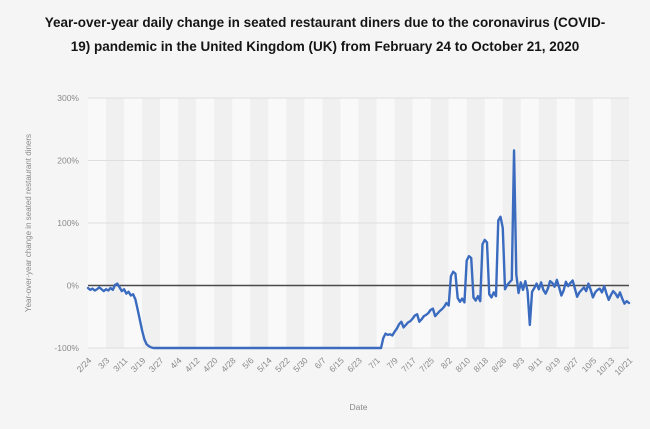 The height and width of the screenshot is (429, 650). I want to click on x-tick-label: 4/4, so click(176, 363).